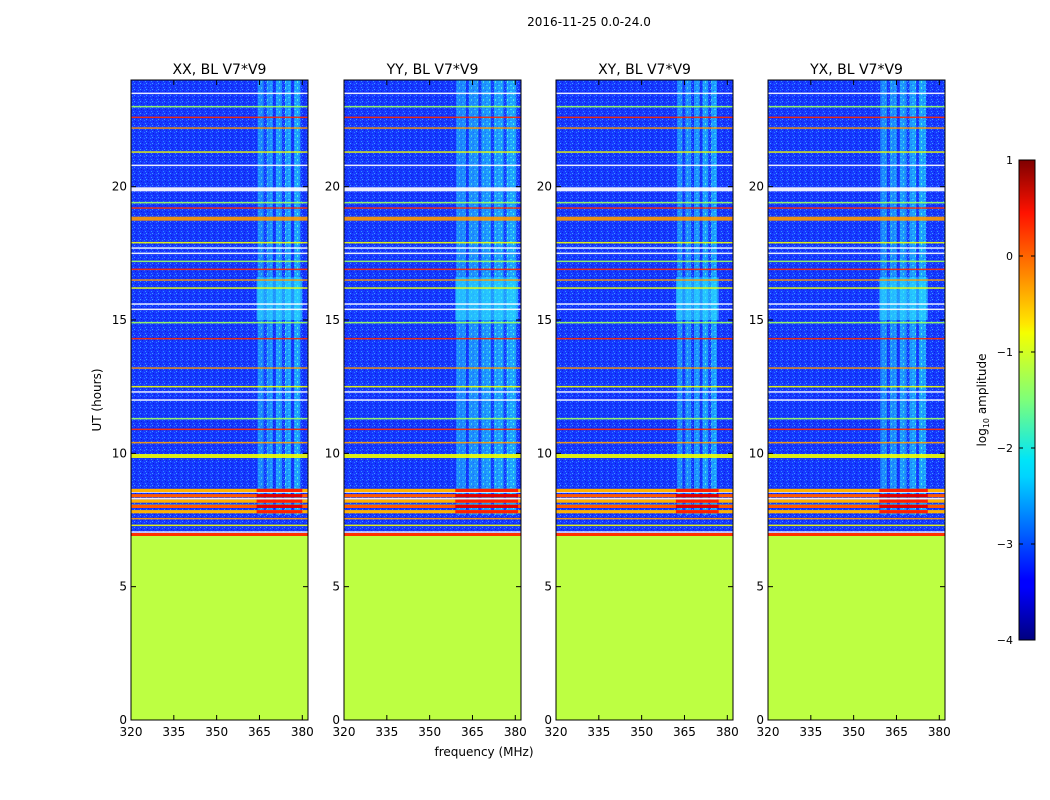 Image resolution: width=1050 pixels, height=800 pixels. Describe the element at coordinates (1005, 352) in the screenshot. I see `colorbar-tick-label: −1` at that location.